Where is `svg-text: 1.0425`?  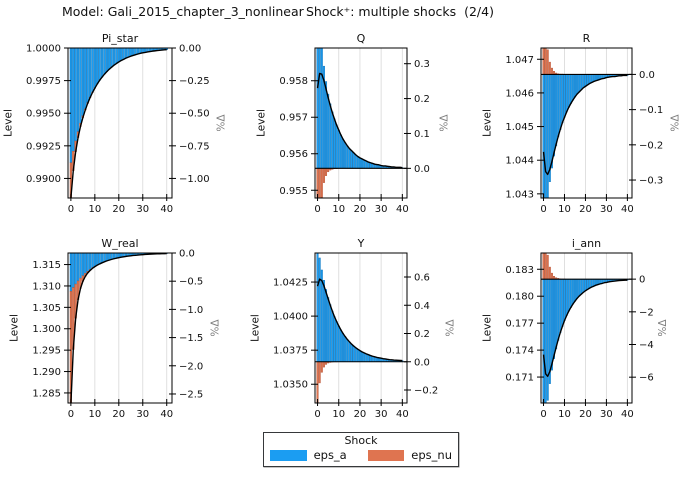
svg-text: 1.0425 is located at coordinates (290, 283).